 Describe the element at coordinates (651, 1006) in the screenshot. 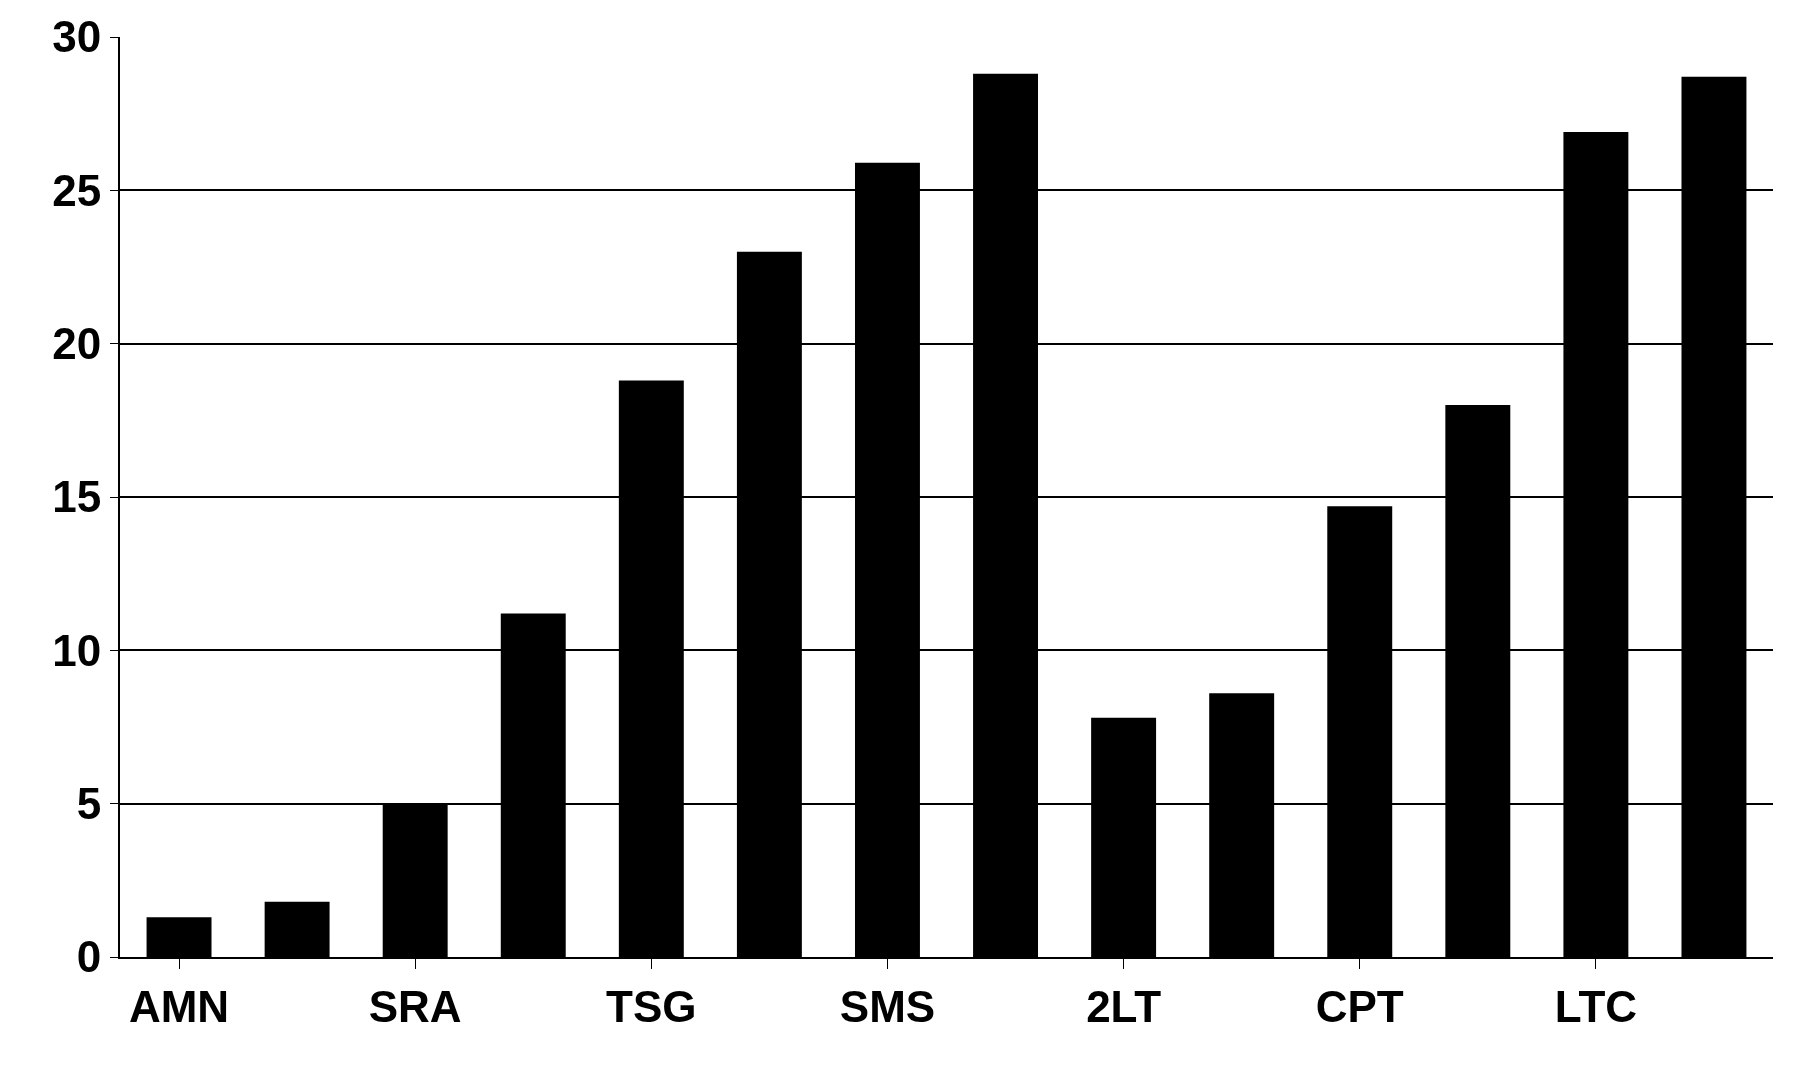

I see `x-tick-label: TSG` at that location.